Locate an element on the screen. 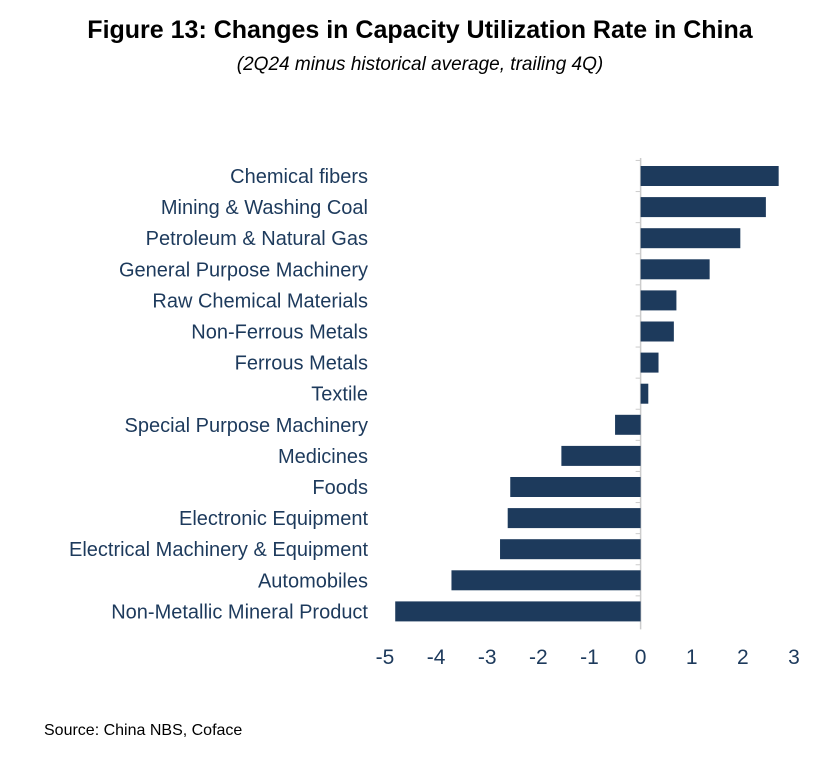  category-label: Non-Ferrous Metals is located at coordinates (279, 333).